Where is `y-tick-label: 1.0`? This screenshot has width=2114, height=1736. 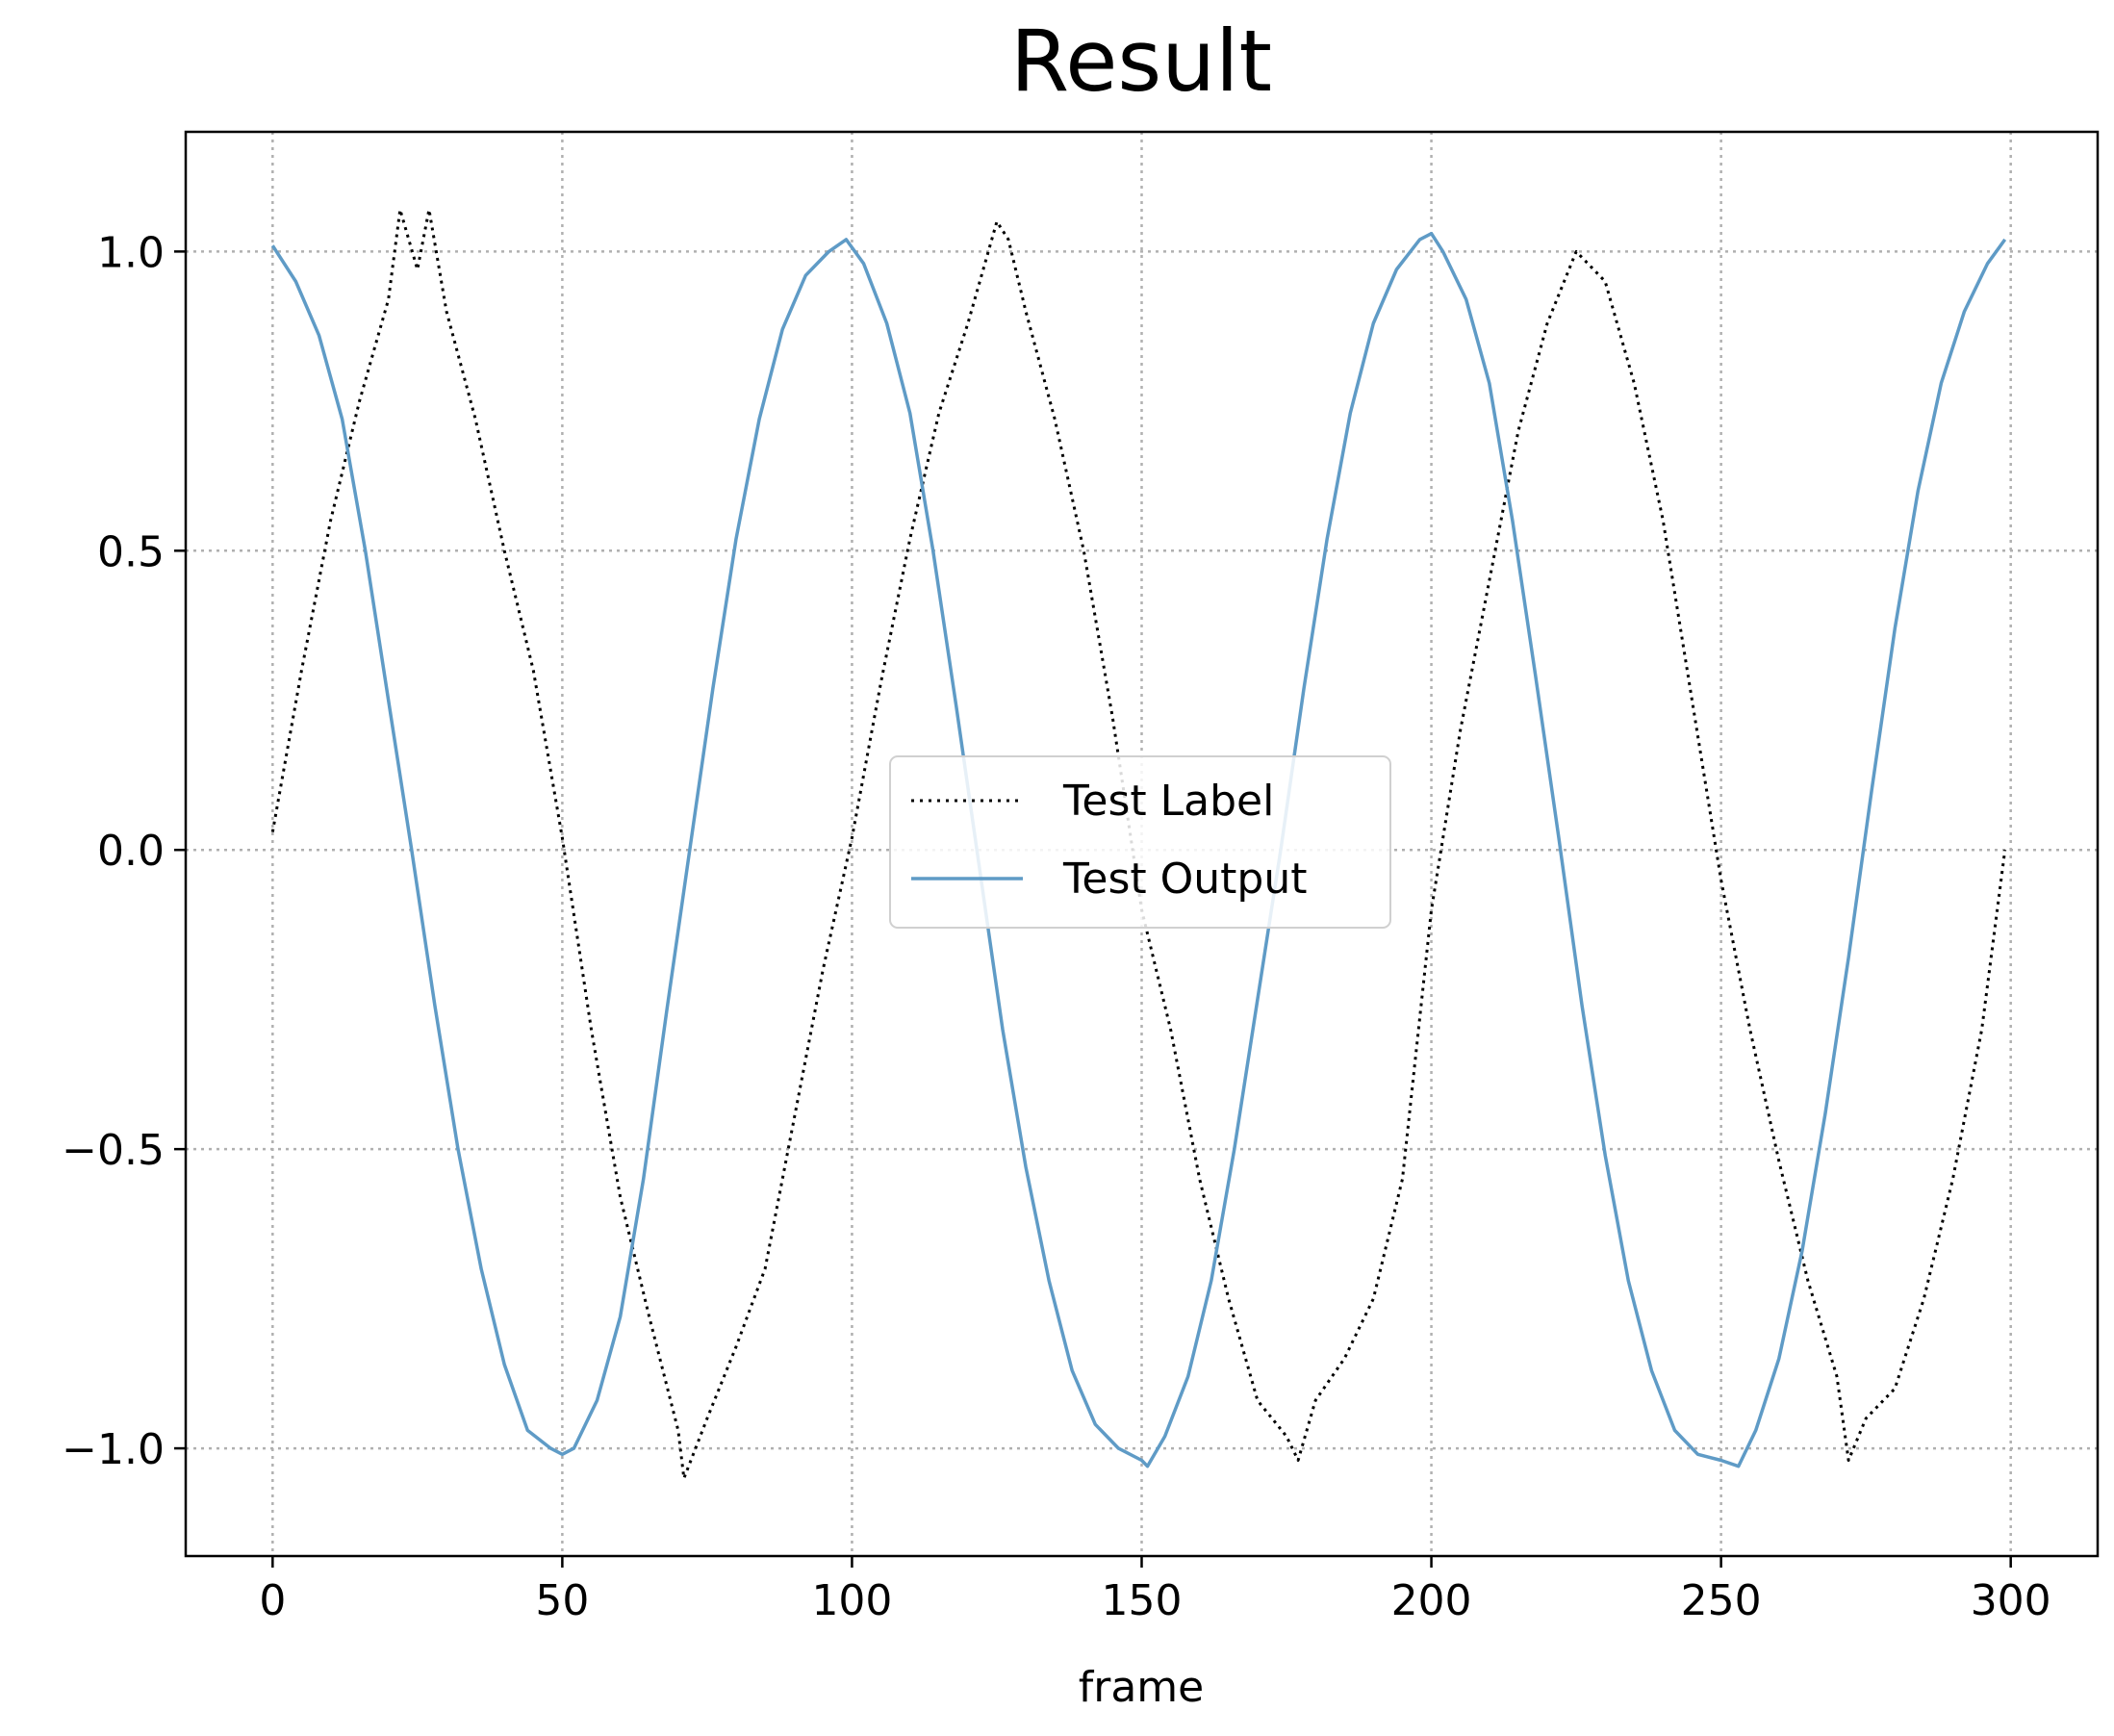 y-tick-label: 1.0 is located at coordinates (131, 252).